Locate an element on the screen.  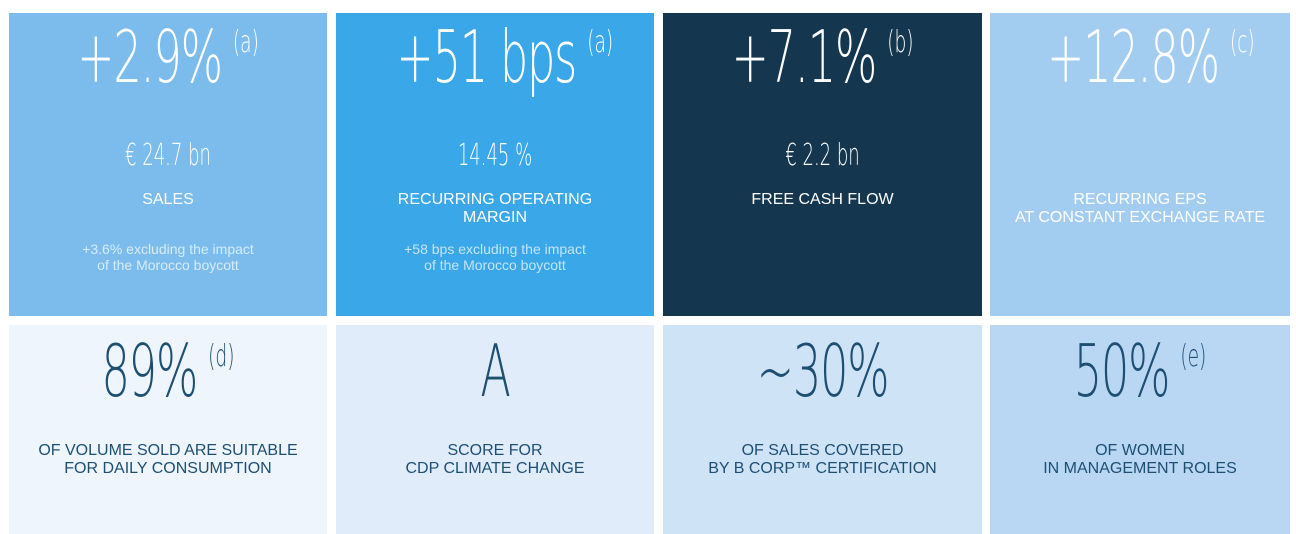
kpi-label: OF WOMEN IN MANAGEMENT ROLES is located at coordinates (1140, 460).